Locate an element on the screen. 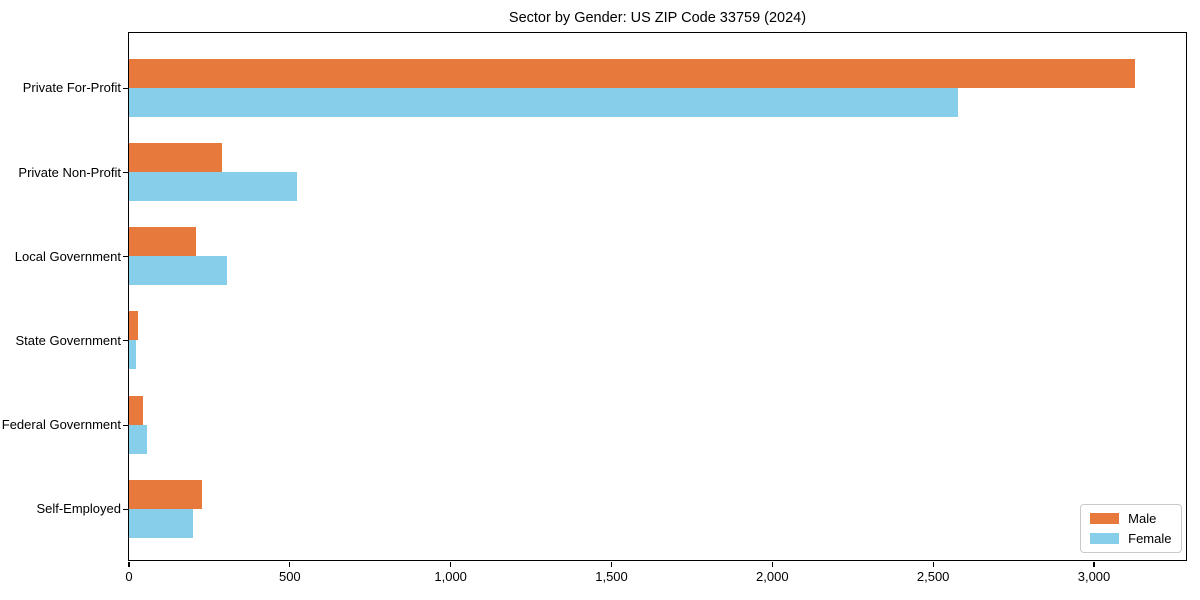 This screenshot has height=600, width=1200. legend-swatch-male is located at coordinates (1105, 518).